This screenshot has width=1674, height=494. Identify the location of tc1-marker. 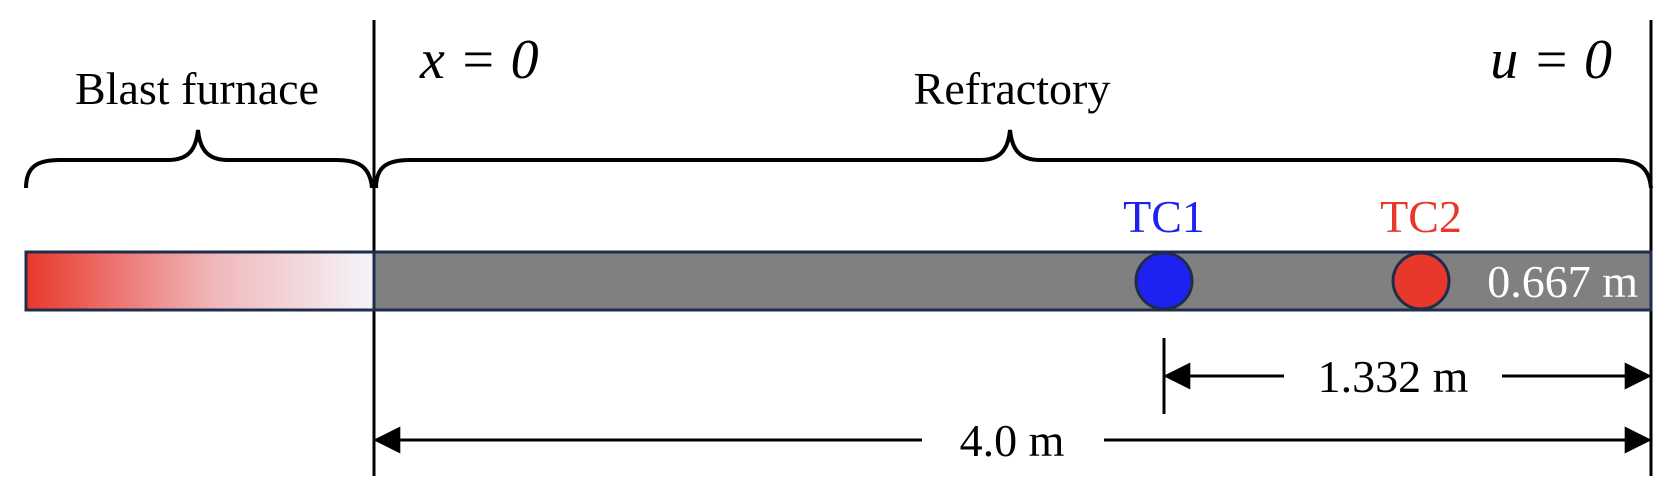
(1164, 281).